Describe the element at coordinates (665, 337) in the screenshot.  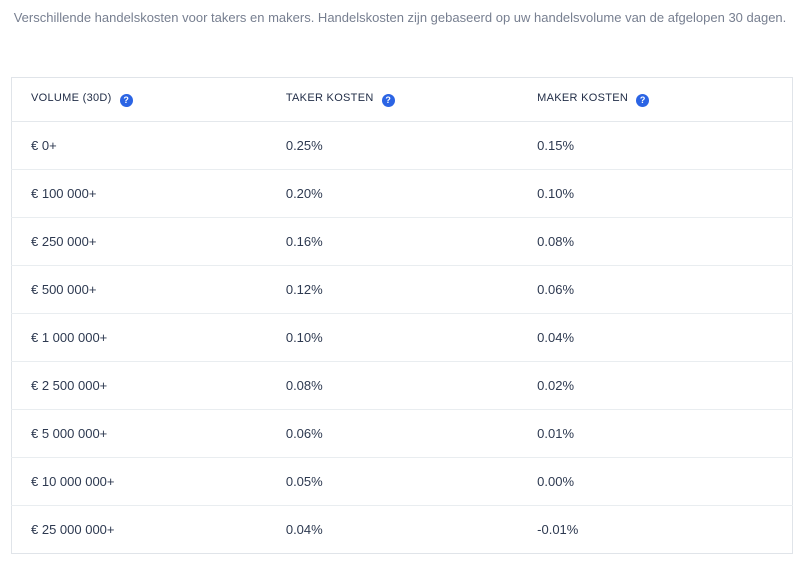
I see `maker-fee-cell: 0.04%` at that location.